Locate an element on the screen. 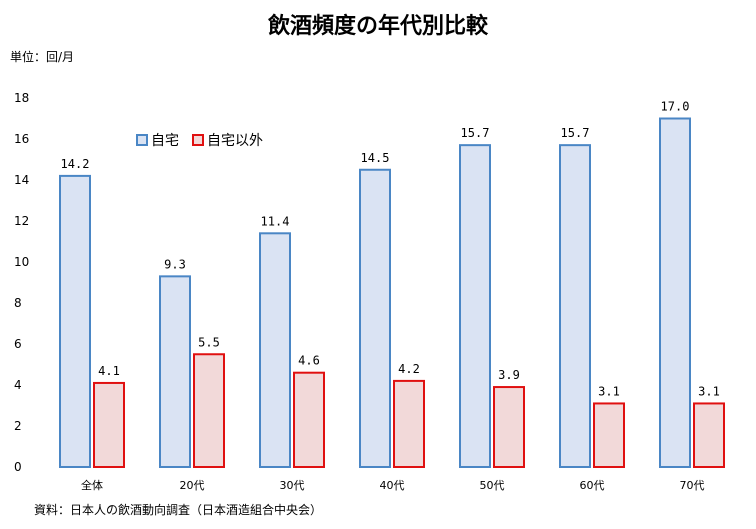 The image size is (756, 529). y-tick-label: 6 is located at coordinates (18, 344).